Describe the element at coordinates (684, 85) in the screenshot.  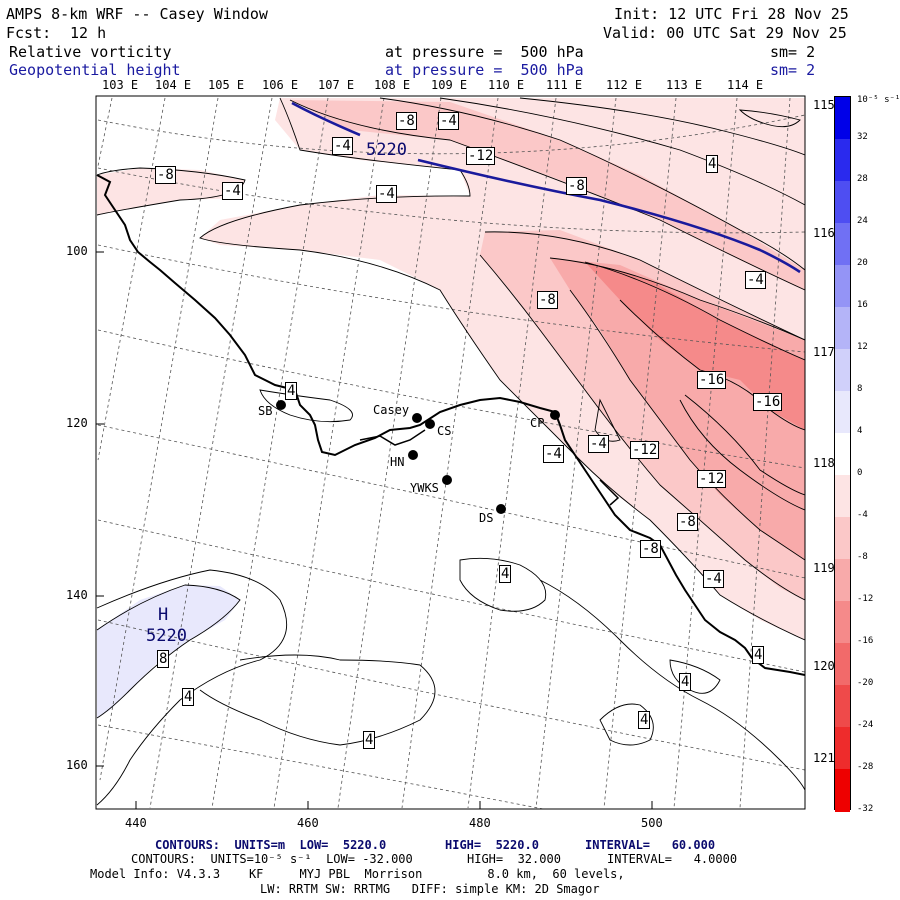
I see `lon-label-top: 113 E` at that location.